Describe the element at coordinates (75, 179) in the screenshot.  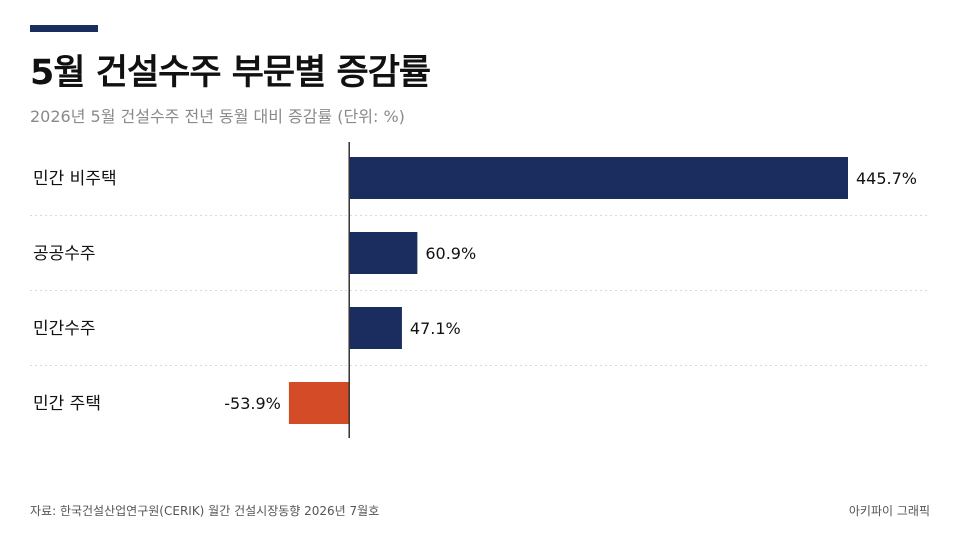
I see `category-label: 민간 비주택` at that location.